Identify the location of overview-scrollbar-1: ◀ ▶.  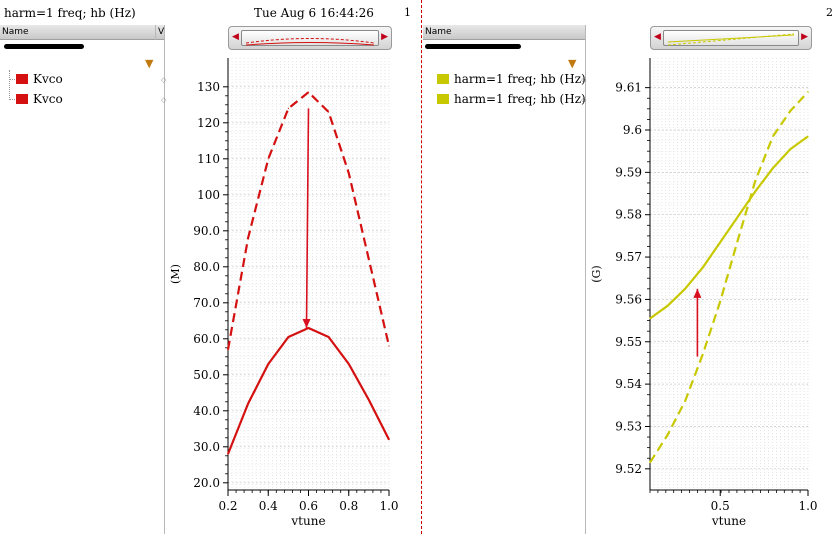
(310, 38).